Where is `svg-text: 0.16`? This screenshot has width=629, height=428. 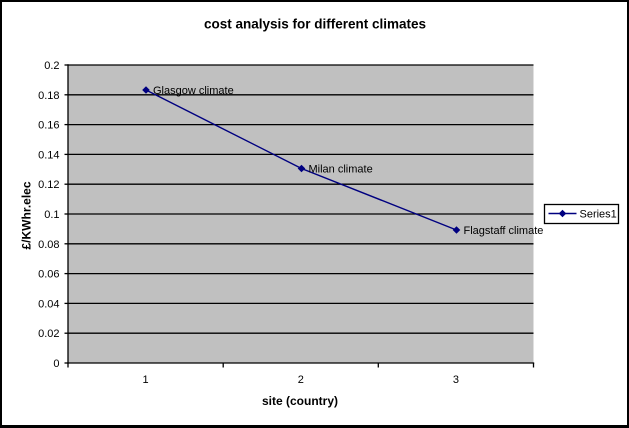 svg-text: 0.16 is located at coordinates (48, 126).